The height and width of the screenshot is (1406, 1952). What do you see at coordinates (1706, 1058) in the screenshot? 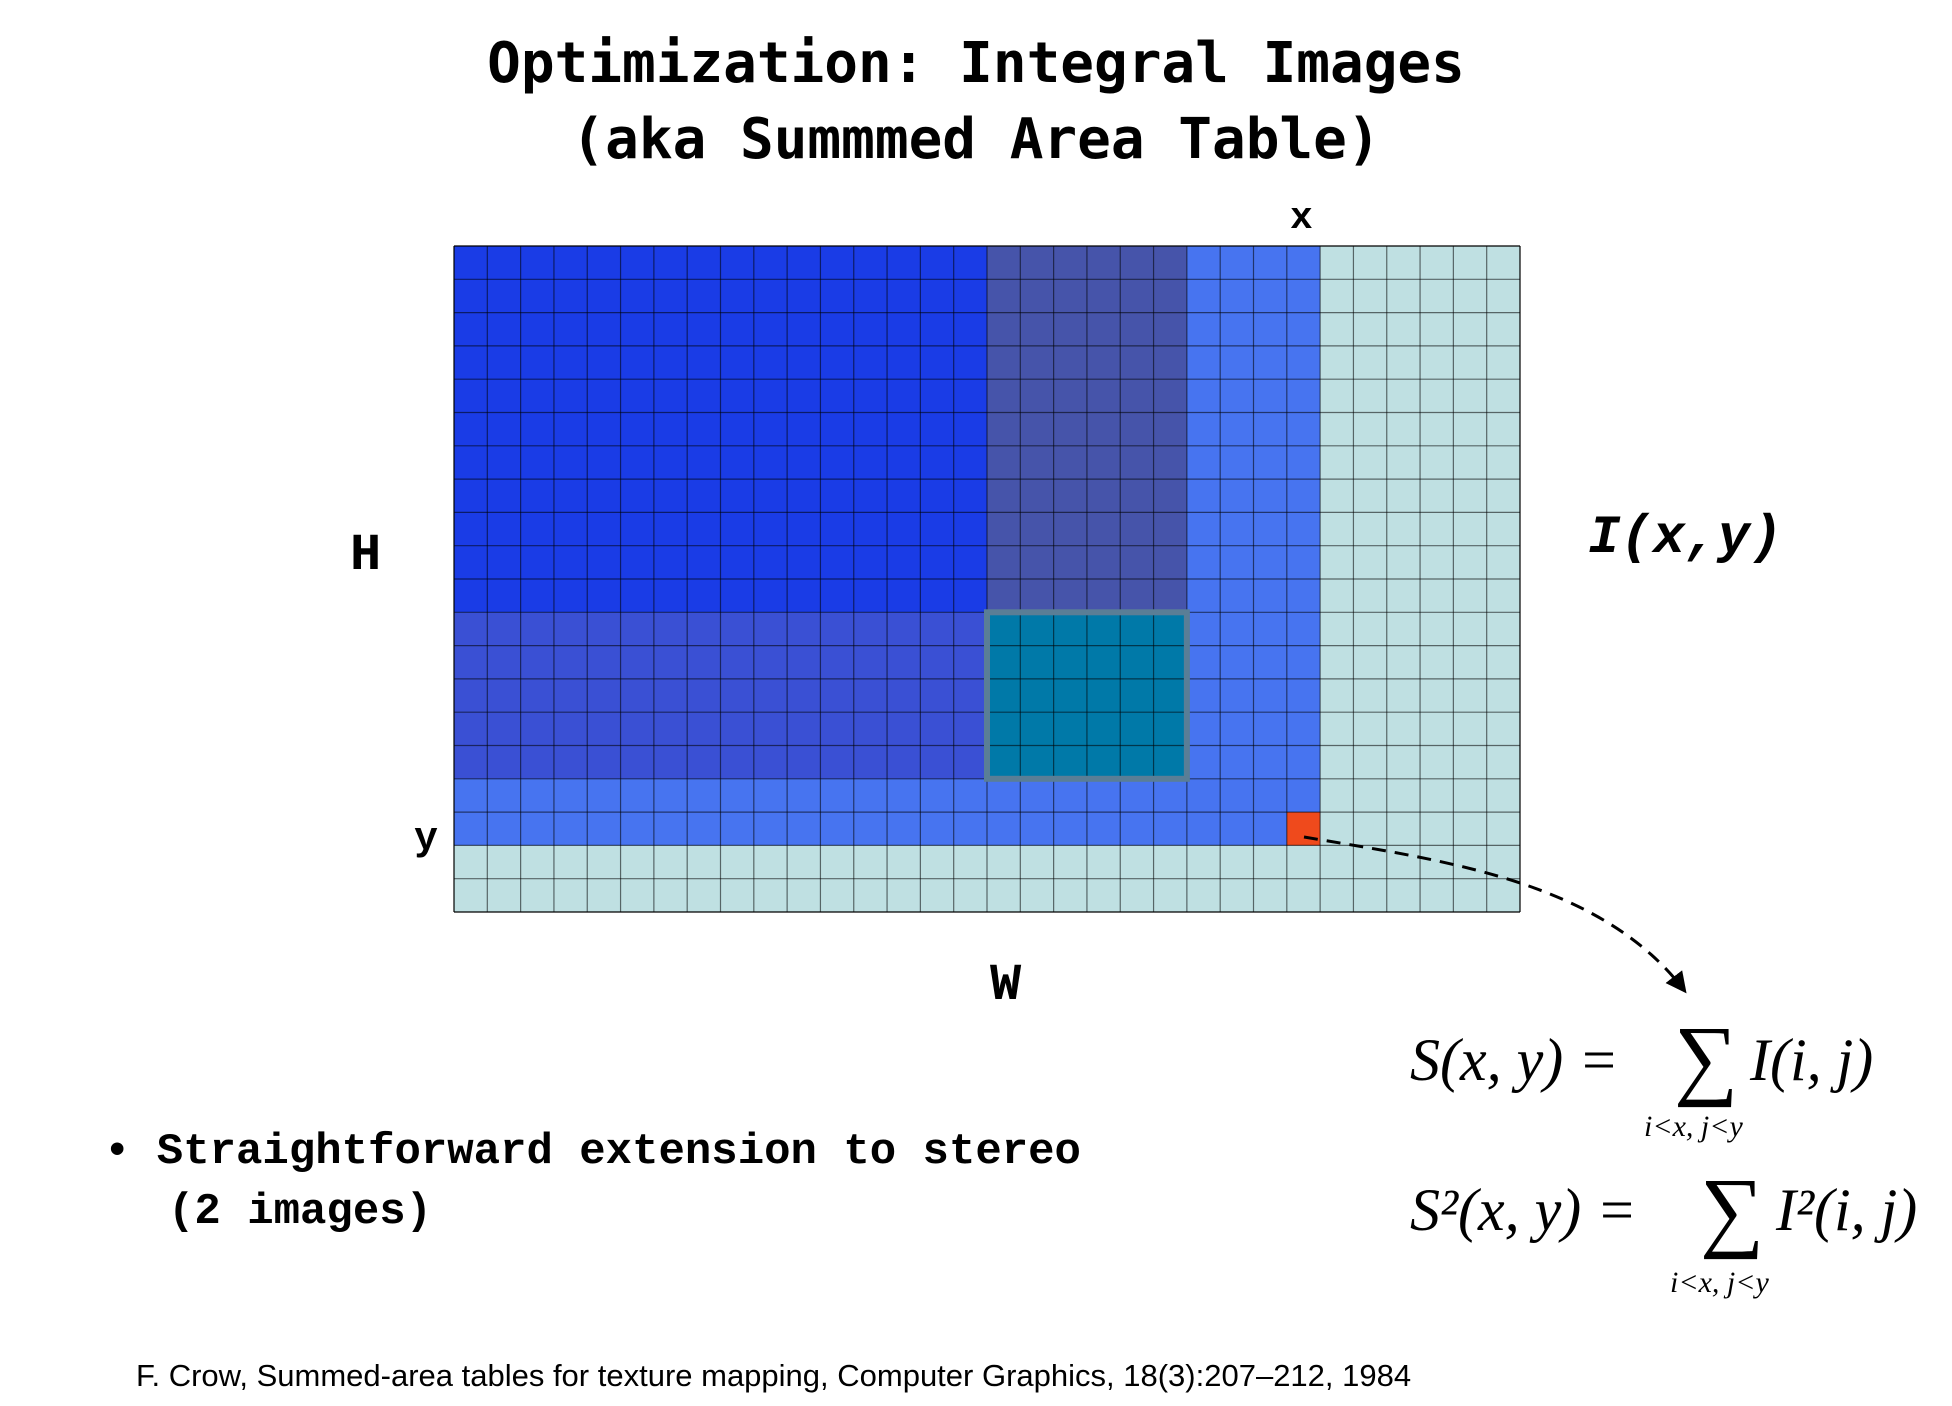
I see `formula-s-sum-symbol: ∑` at bounding box center [1706, 1058].